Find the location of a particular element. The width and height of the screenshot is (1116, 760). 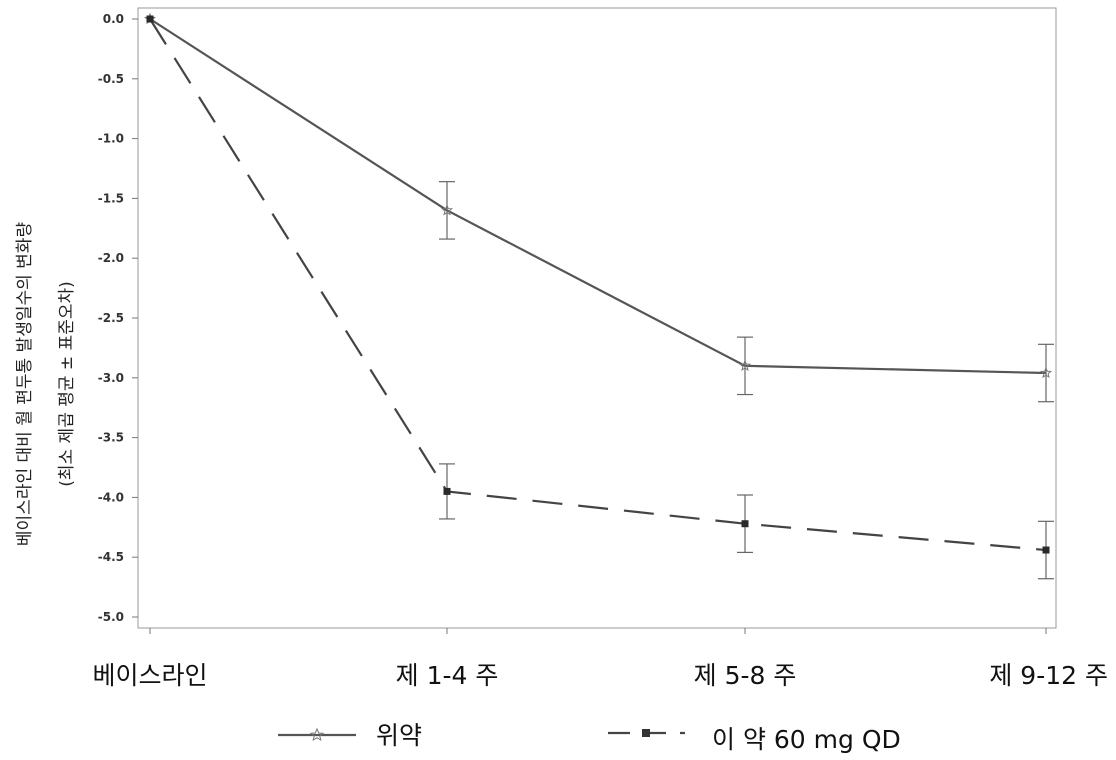

y-tick-label: -2.5 is located at coordinates (111, 318).